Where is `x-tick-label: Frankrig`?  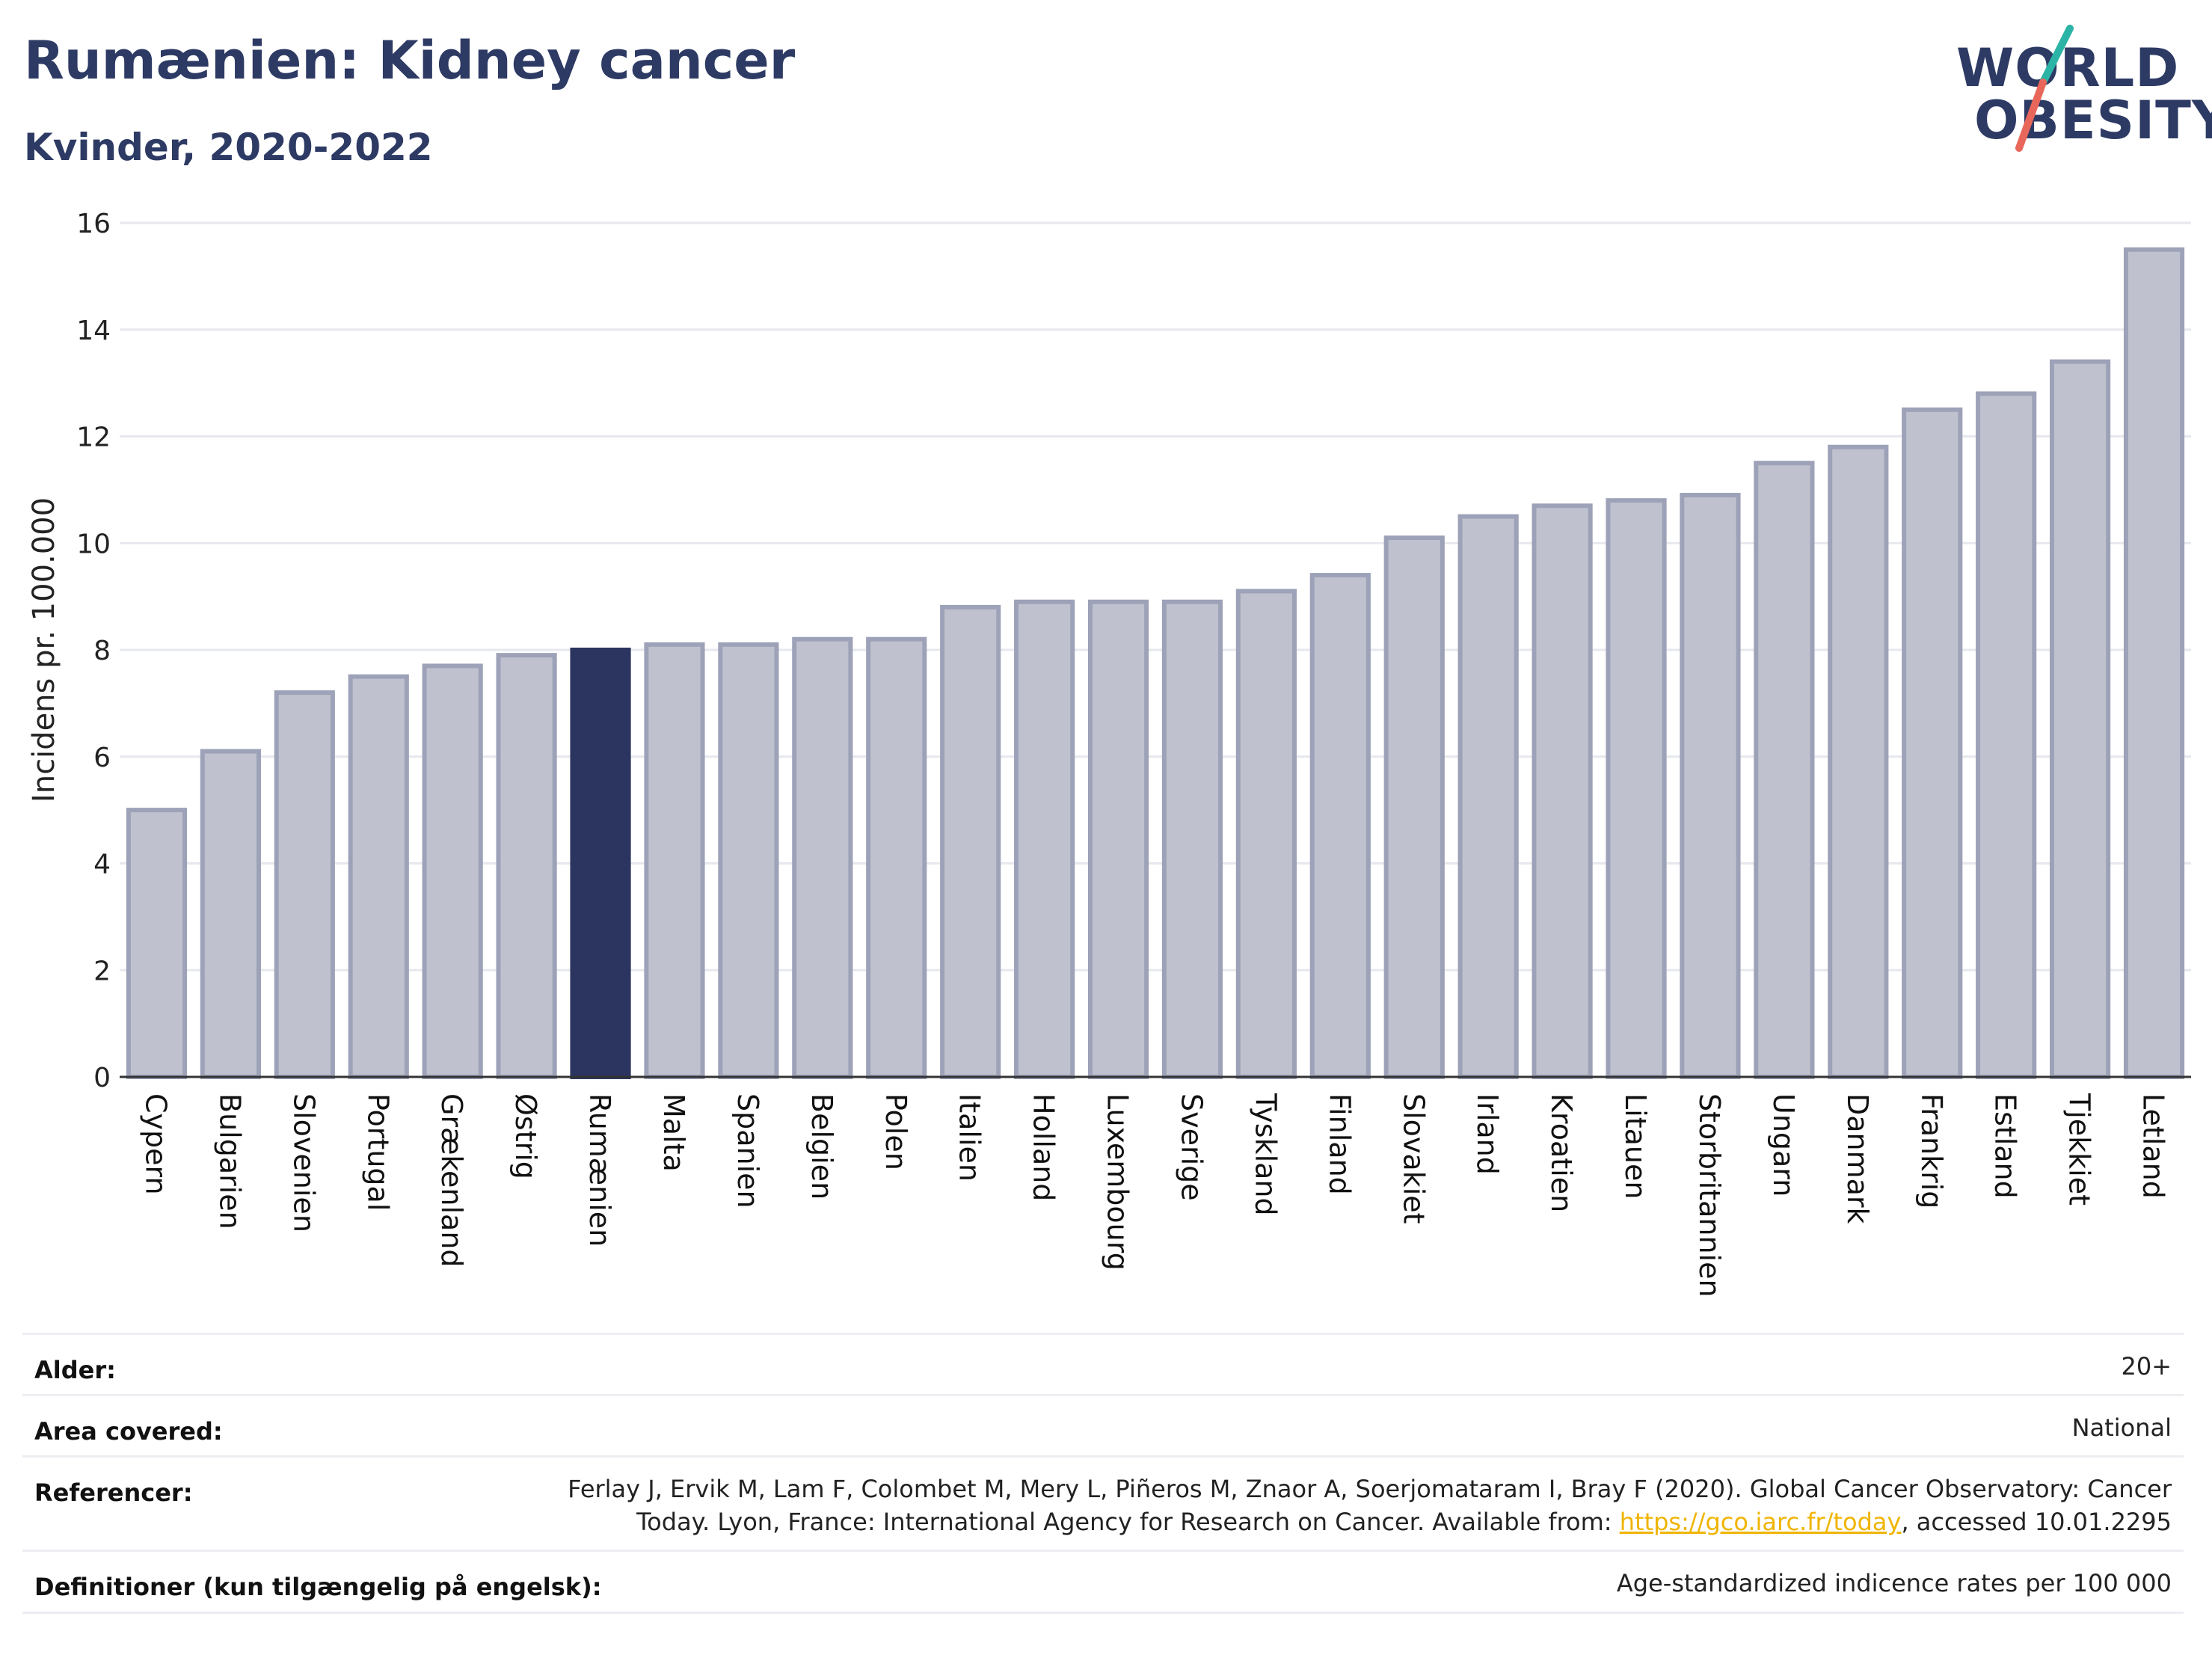
x-tick-label: Frankrig is located at coordinates (1931, 1151).